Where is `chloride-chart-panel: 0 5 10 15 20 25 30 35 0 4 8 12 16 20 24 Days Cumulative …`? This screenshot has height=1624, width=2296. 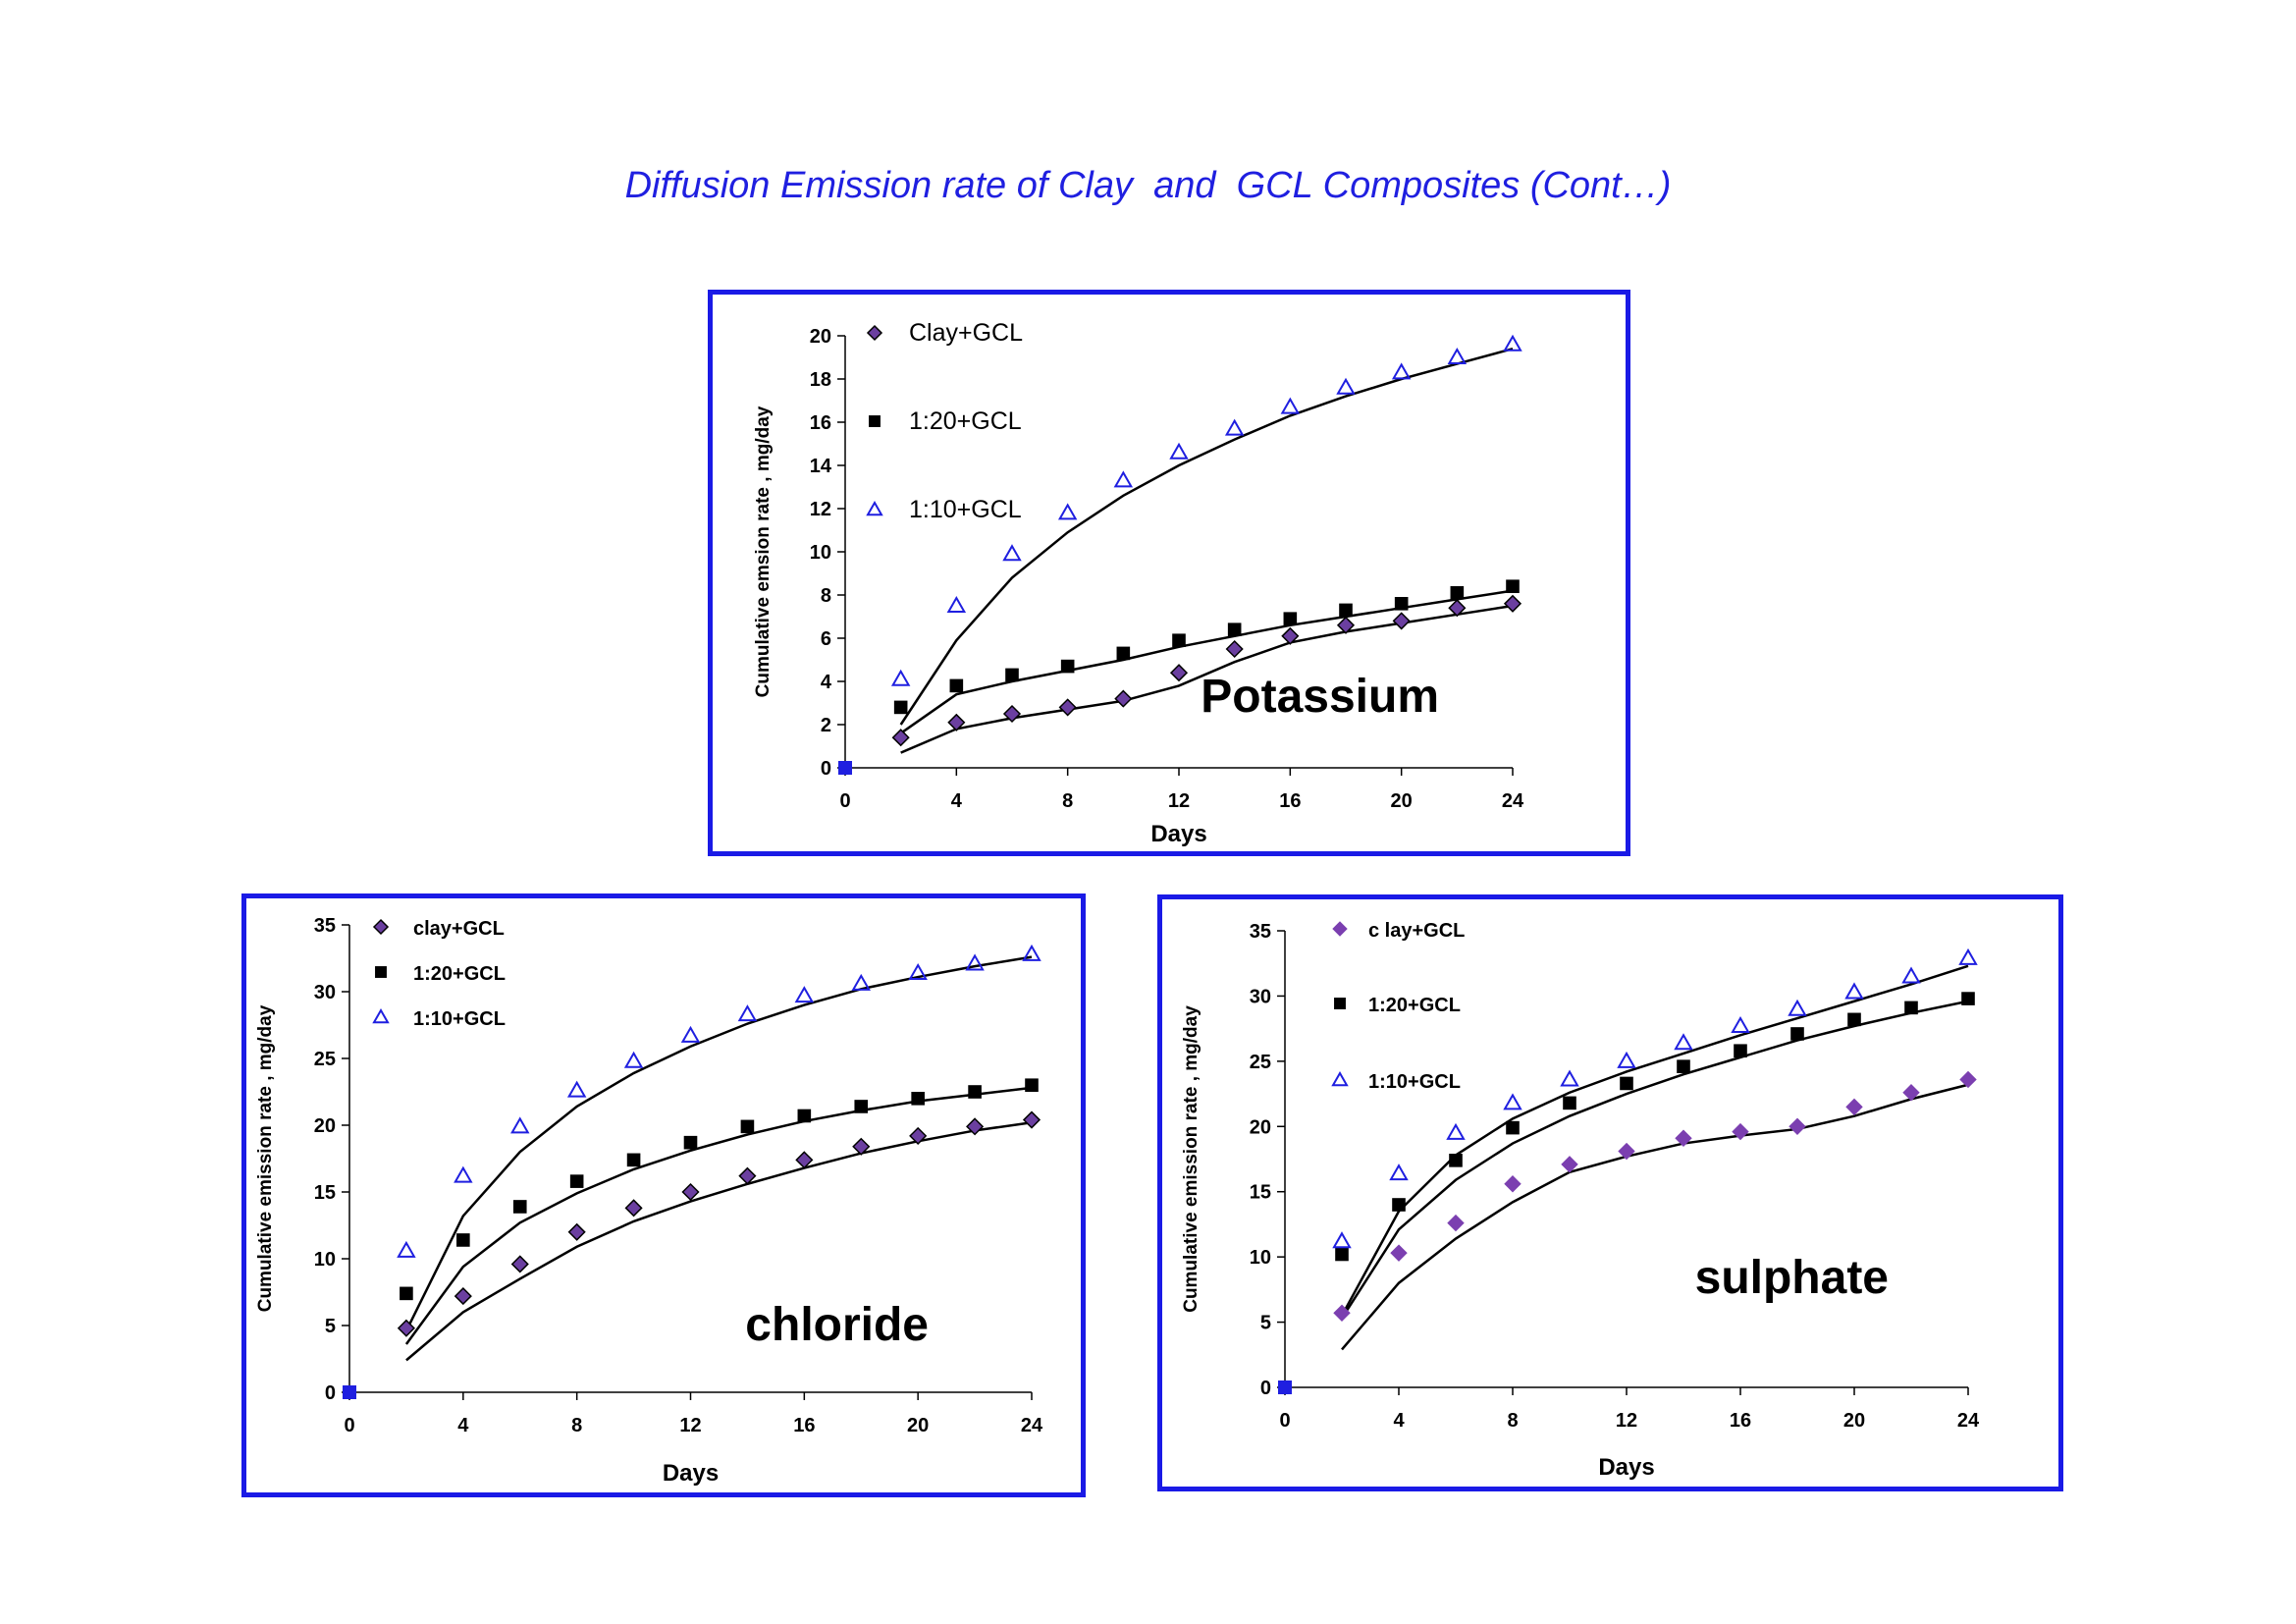
chloride-chart-panel: 0 5 10 15 20 25 30 35 0 4 8 12 16 20 24 Days Cumulative … is located at coordinates (663, 1195).